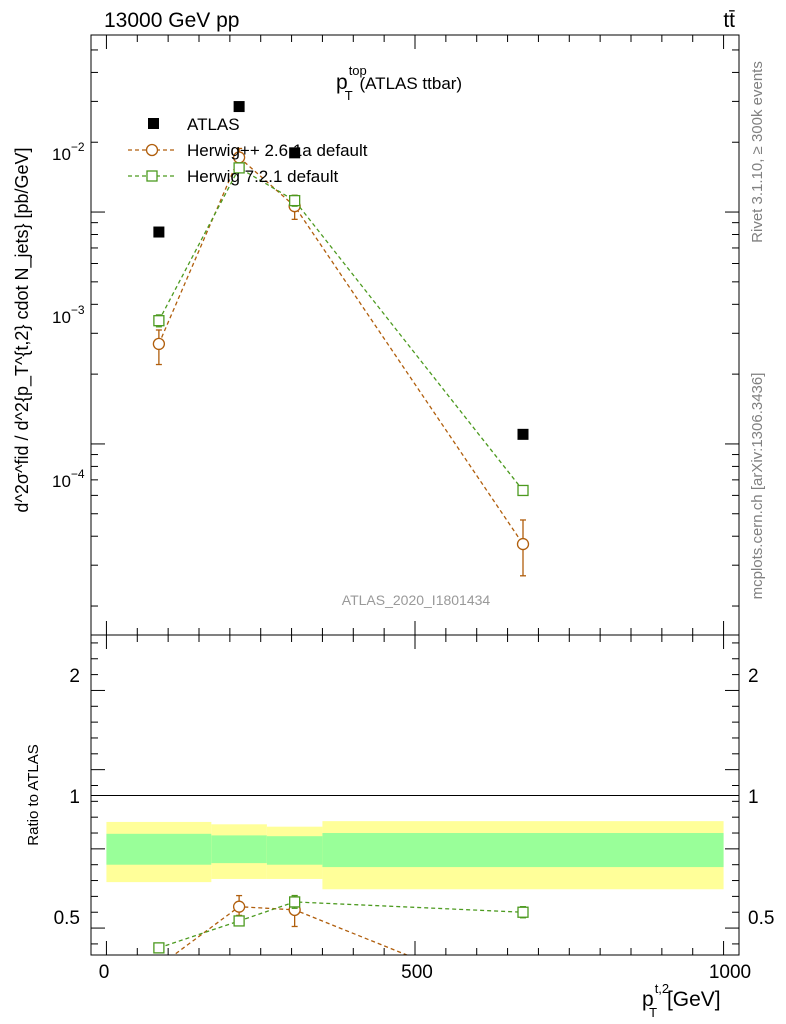 Image resolution: width=786 pixels, height=1024 pixels. Describe the element at coordinates (277, 150) in the screenshot. I see `legend-label-herwigpp: Herwig++ 2.6.1a default` at that location.